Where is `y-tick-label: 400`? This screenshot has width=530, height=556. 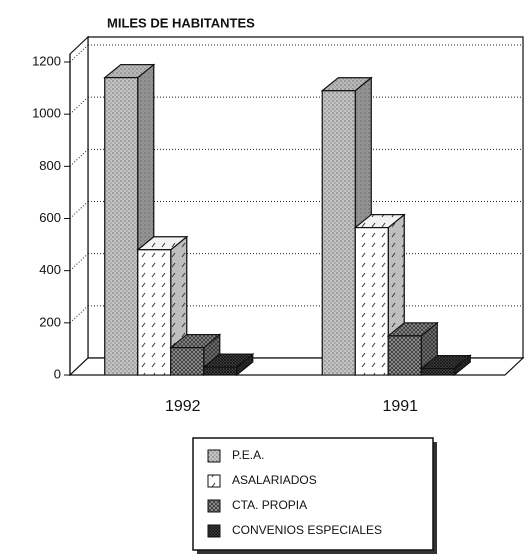
y-tick-label: 400 is located at coordinates (50, 269).